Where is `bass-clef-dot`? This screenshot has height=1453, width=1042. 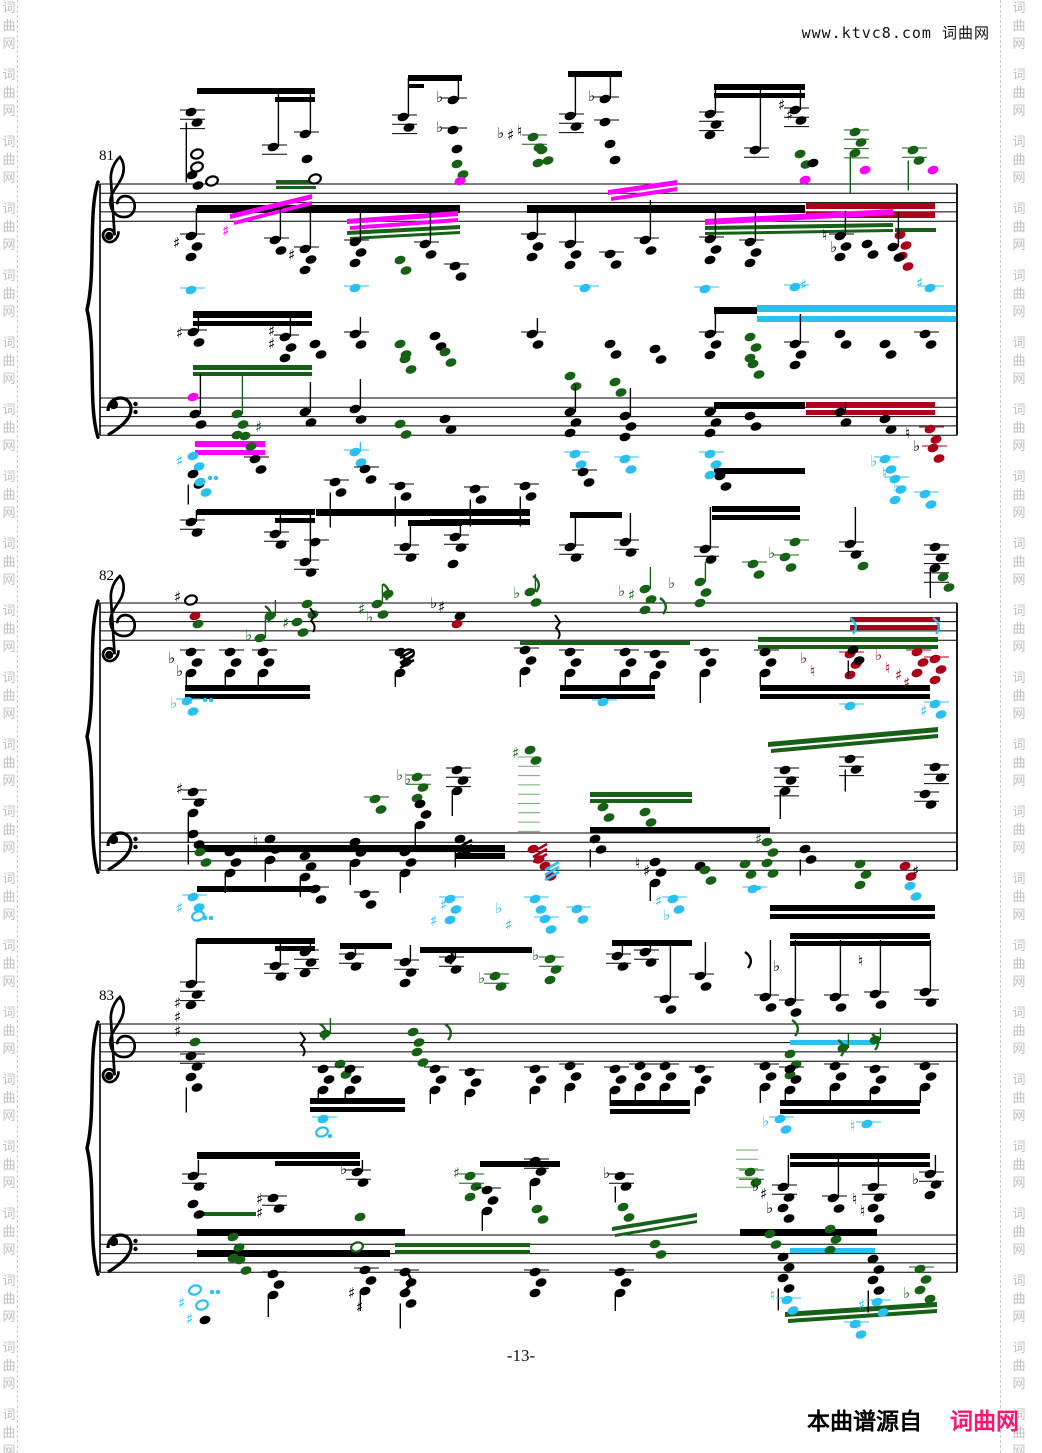 bass-clef-dot is located at coordinates (135, 1249).